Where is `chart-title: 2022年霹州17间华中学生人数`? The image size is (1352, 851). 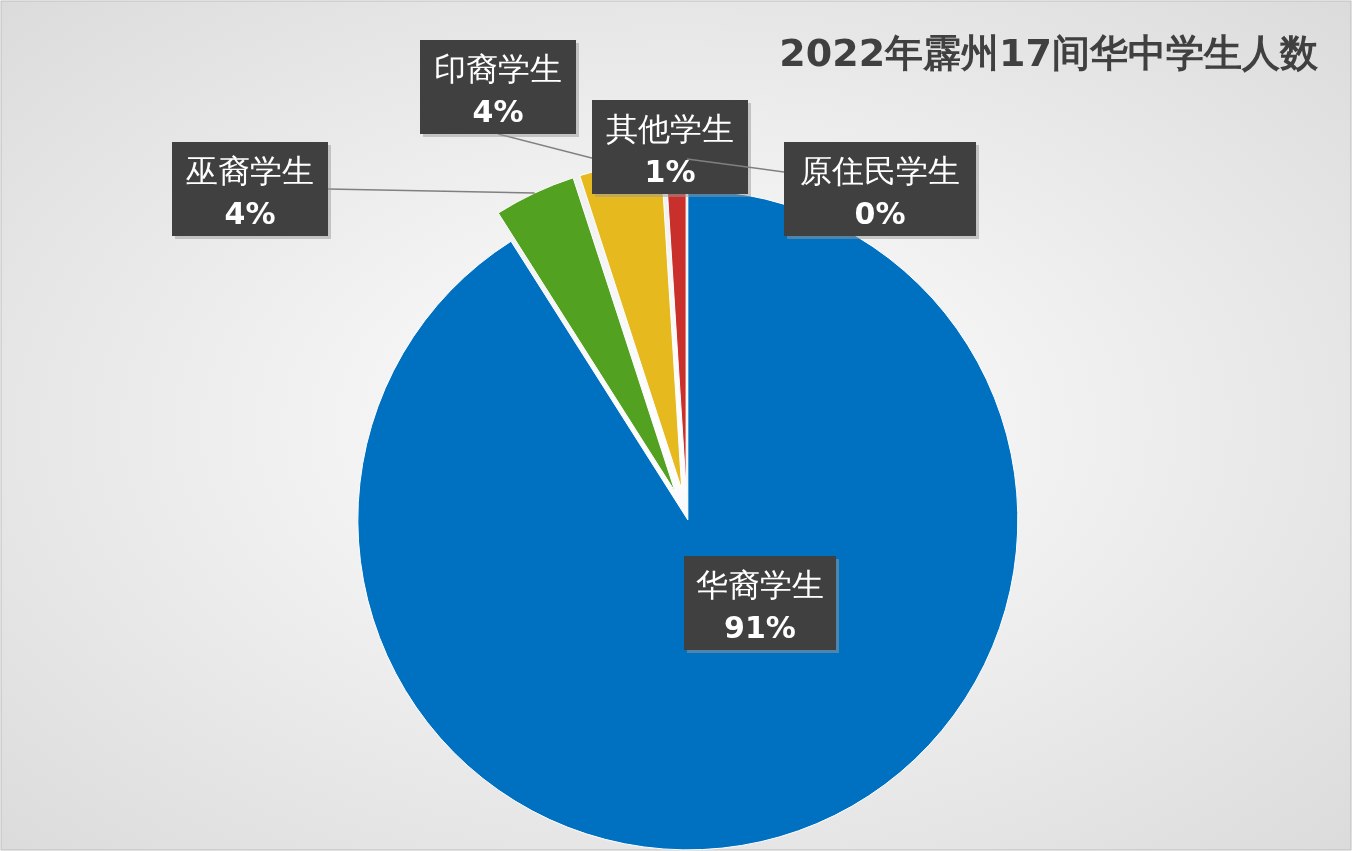 chart-title: 2022年霹州17间华中学生人数 is located at coordinates (1049, 53).